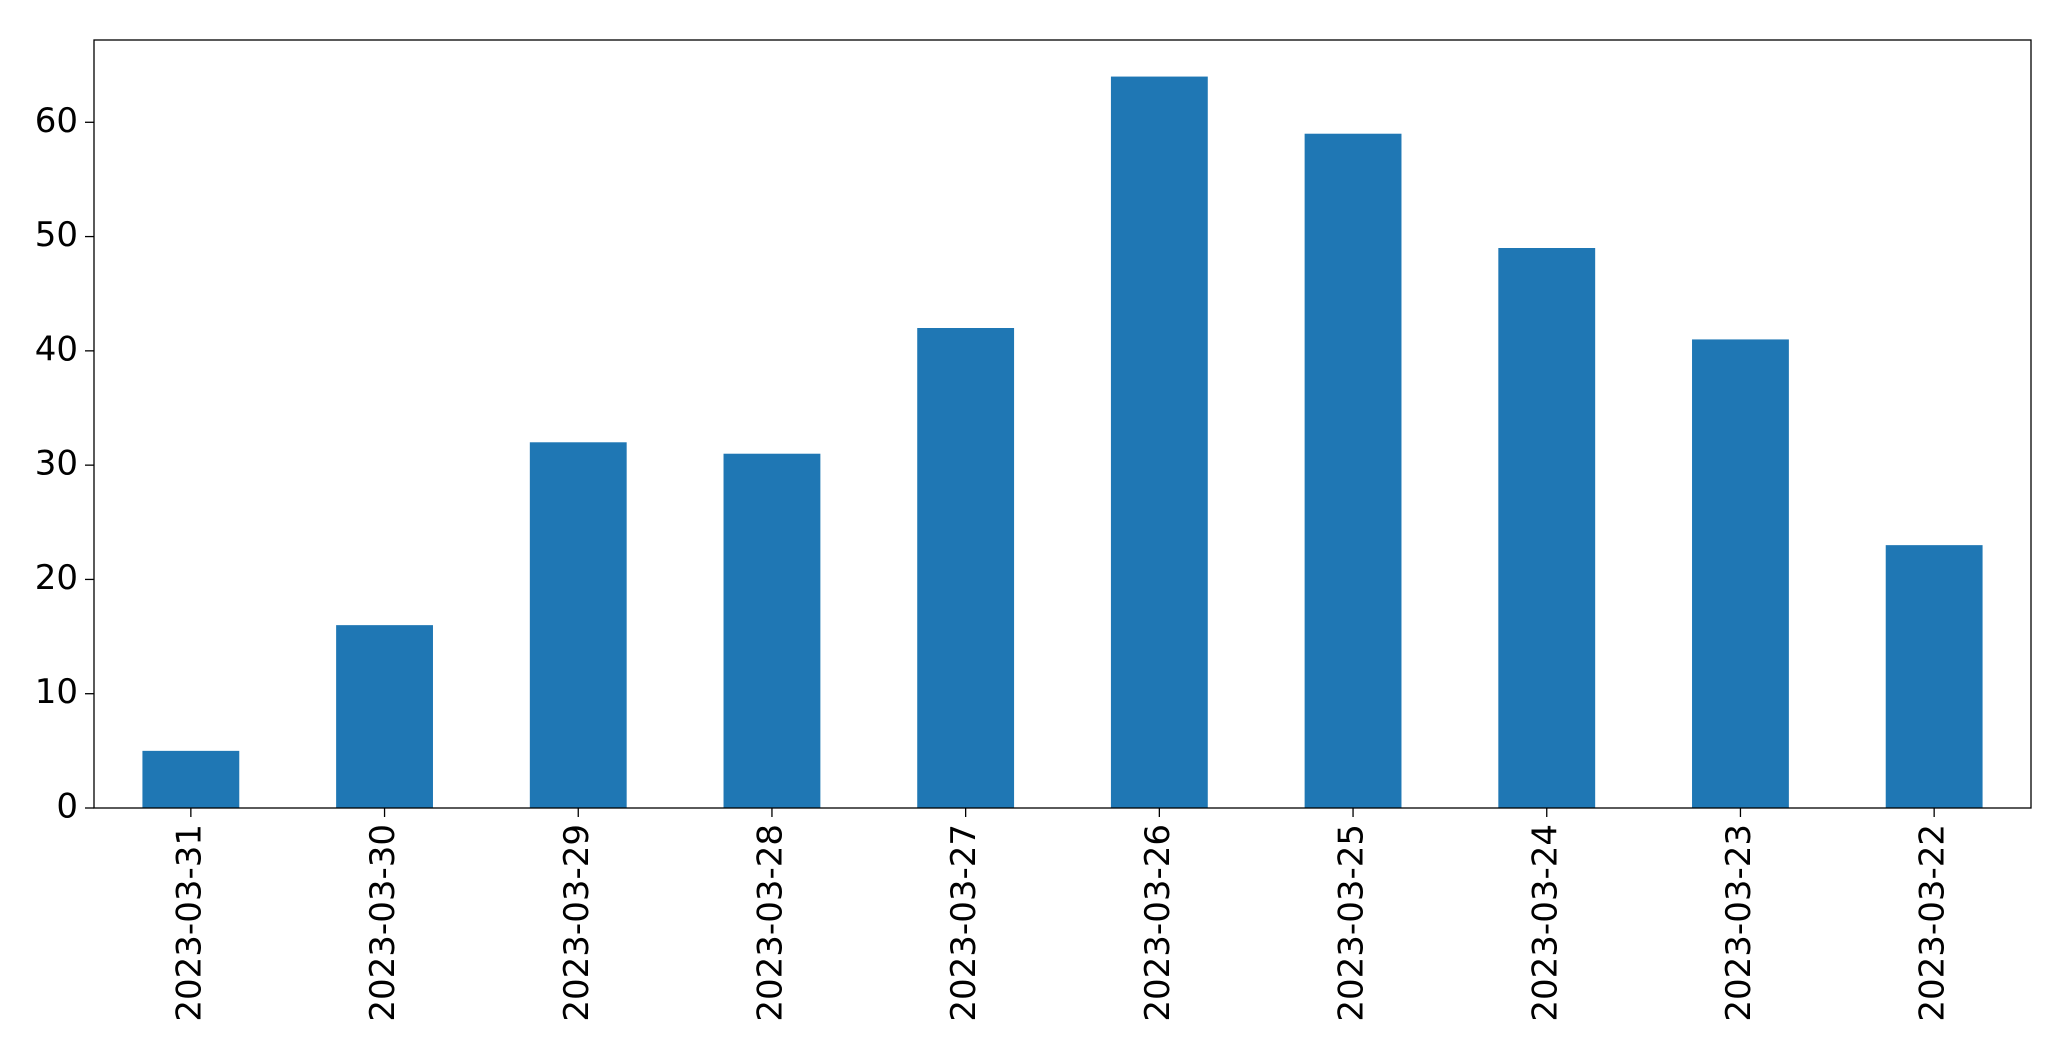 The height and width of the screenshot is (1061, 2071). Describe the element at coordinates (56, 235) in the screenshot. I see `y-tick-label: 50` at that location.